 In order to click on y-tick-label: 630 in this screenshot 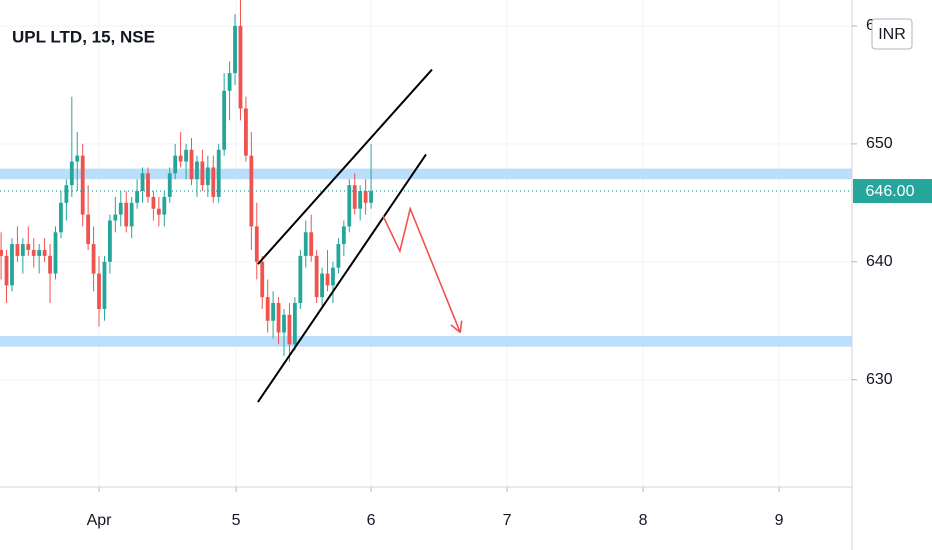, I will do `click(879, 379)`.